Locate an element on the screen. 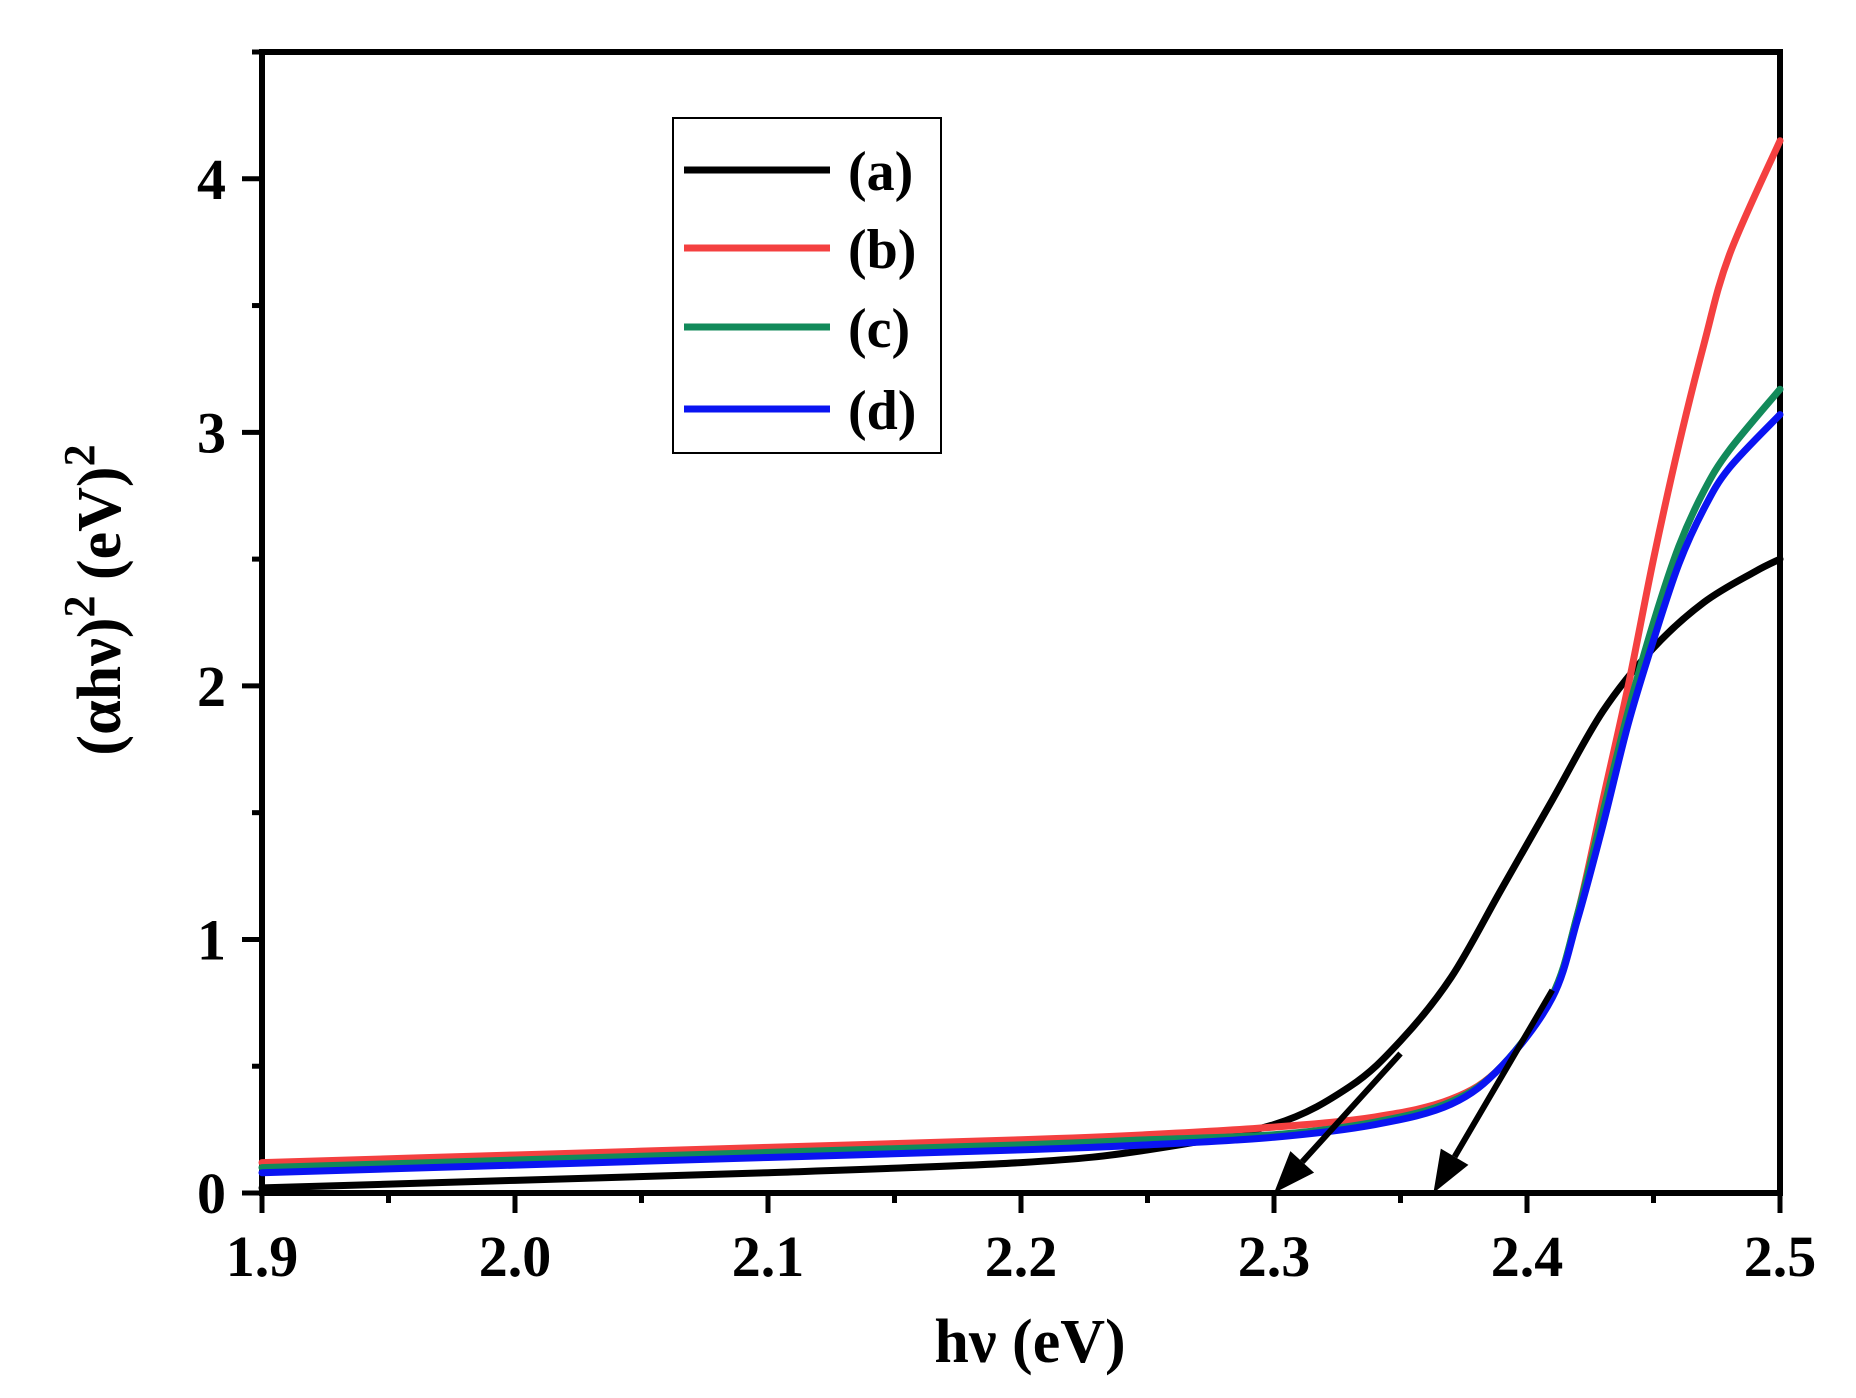 This screenshot has height=1398, width=1856. legend: (a) (b) (c) (d) is located at coordinates (807, 285).